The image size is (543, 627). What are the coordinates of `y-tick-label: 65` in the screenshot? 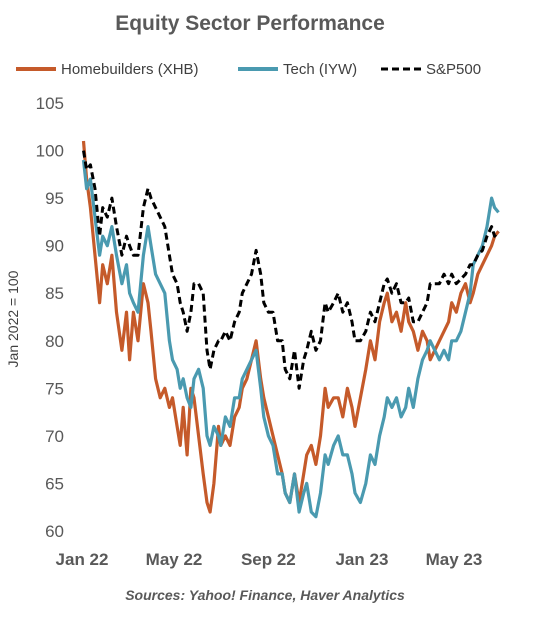 It's located at (54, 483).